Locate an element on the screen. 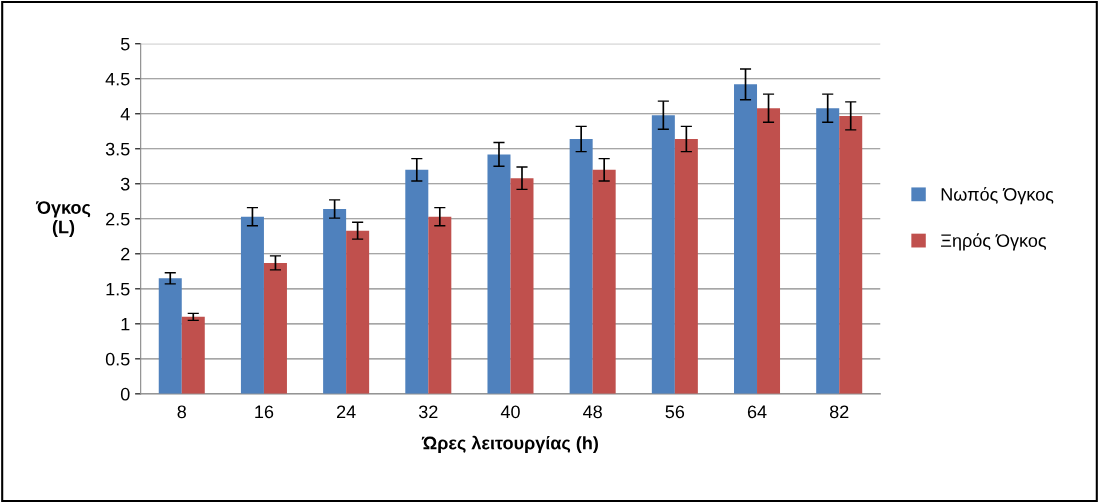  y-tick-label: 2.5 is located at coordinates (118, 219).